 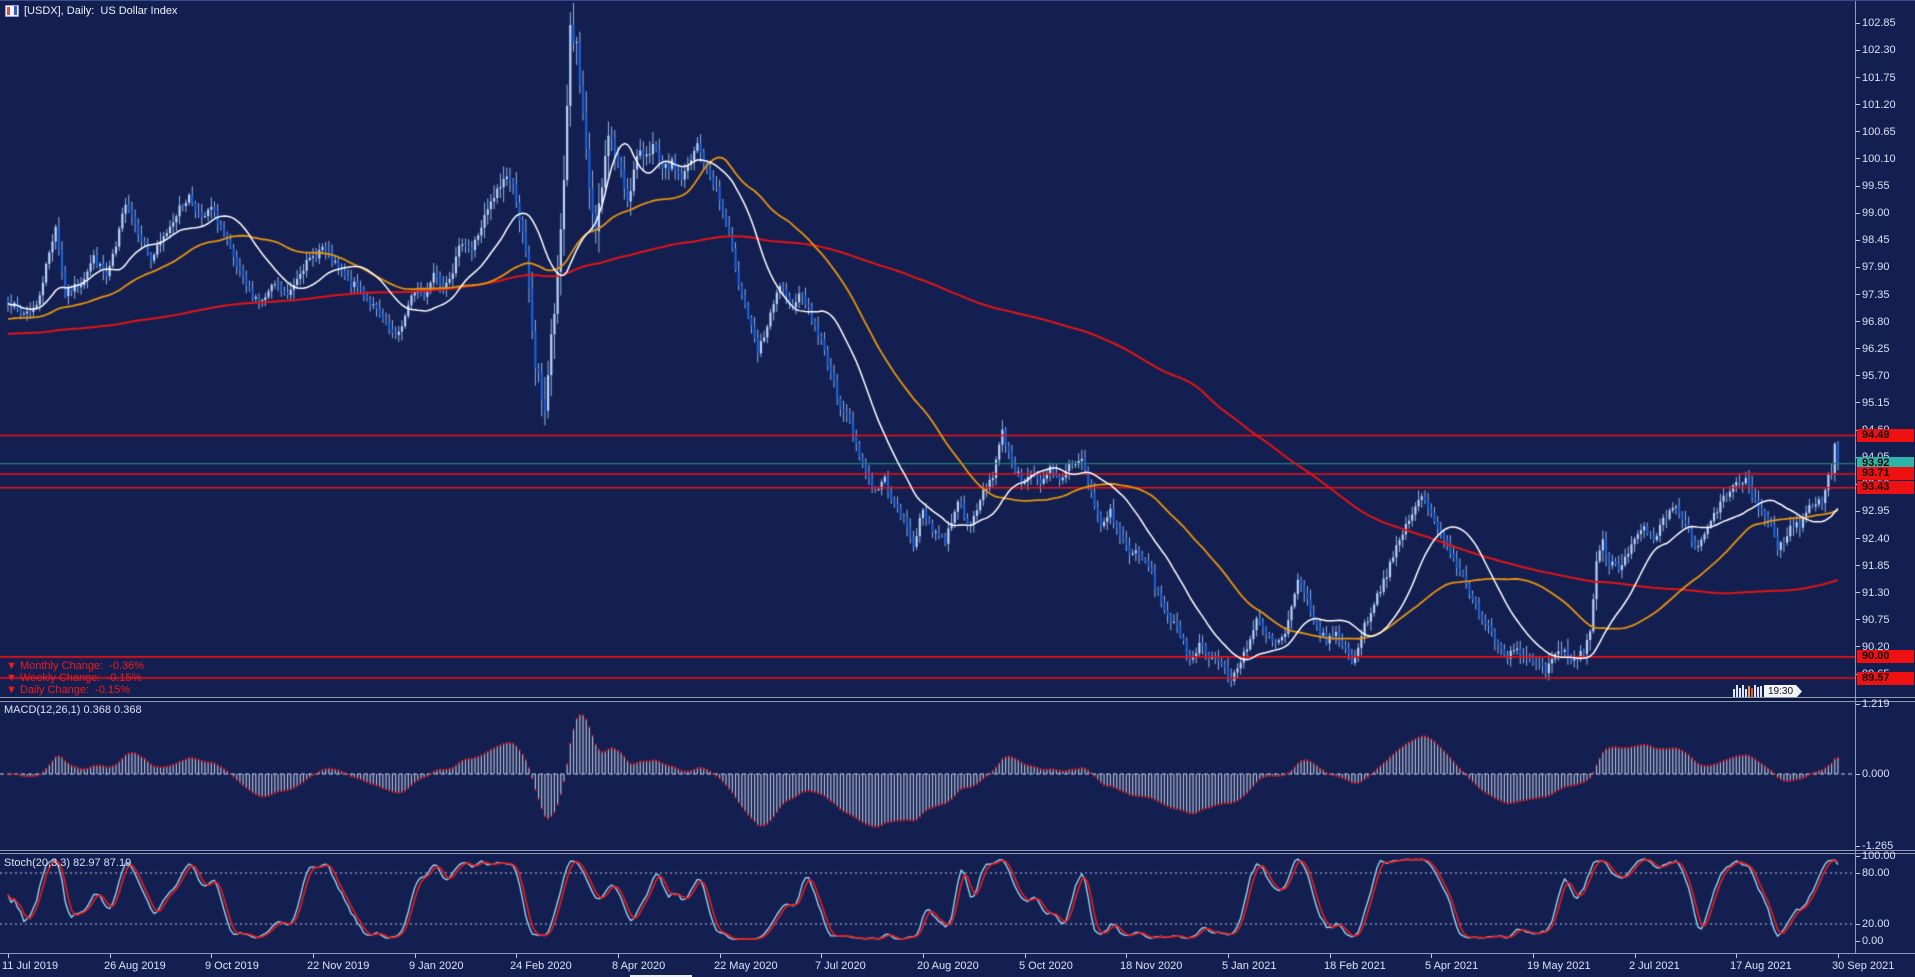 I want to click on chart-title-bar: [USDX], Daily: US Dollar Index, so click(x=927, y=11).